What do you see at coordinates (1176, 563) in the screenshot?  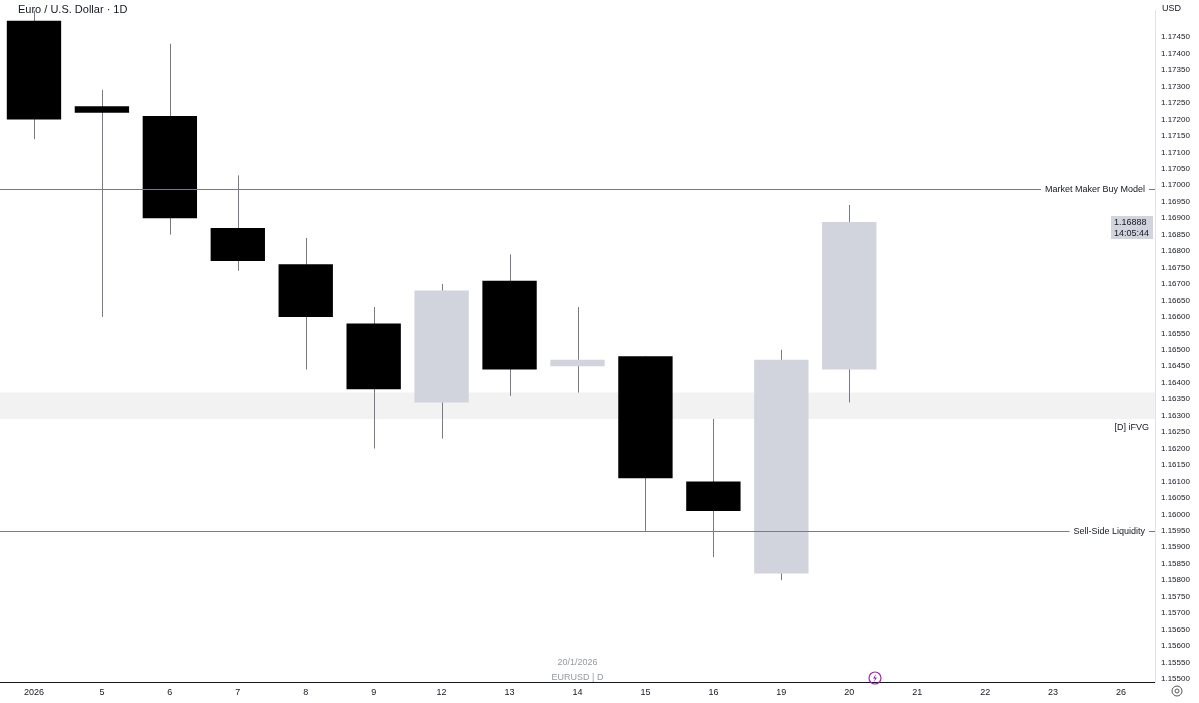 I see `y-tick-label: 1.15850` at bounding box center [1176, 563].